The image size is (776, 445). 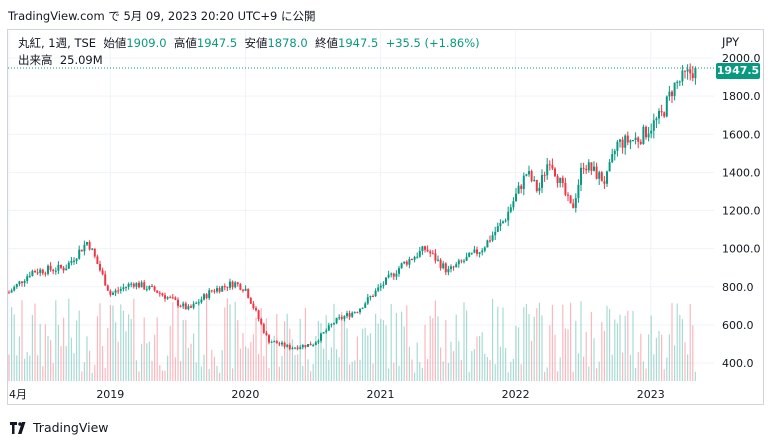 I want to click on change-value: +35.5 (+1.86%), so click(x=432, y=43).